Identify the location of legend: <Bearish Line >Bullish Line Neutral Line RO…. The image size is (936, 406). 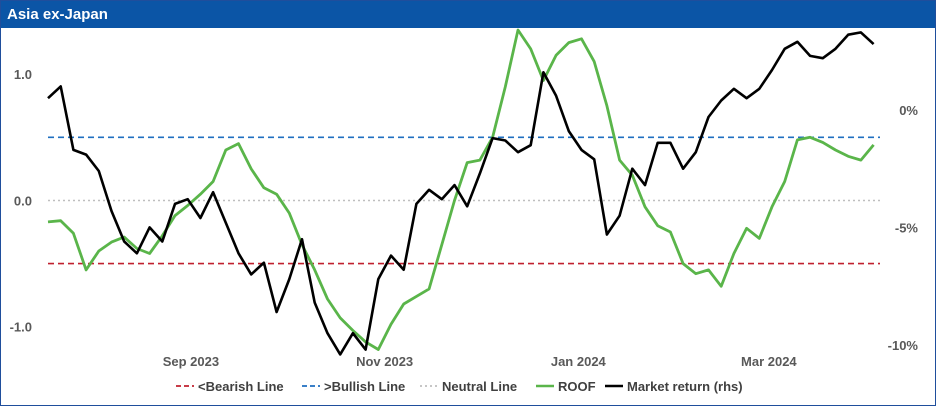
(459, 386).